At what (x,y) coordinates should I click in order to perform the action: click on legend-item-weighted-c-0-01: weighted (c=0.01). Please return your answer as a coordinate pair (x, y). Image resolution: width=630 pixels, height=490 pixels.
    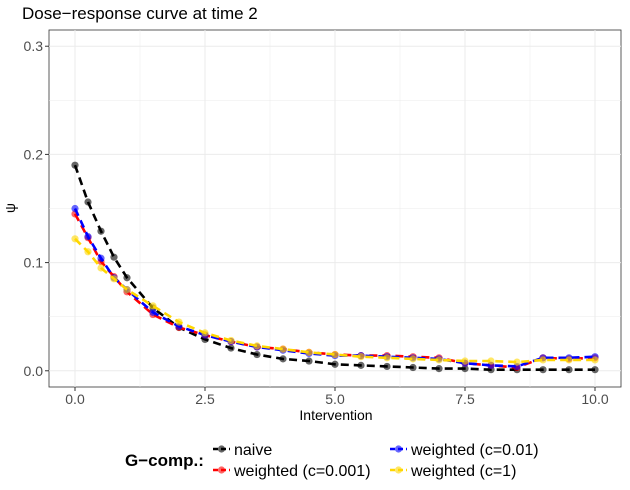
    Looking at the image, I should click on (464, 450).